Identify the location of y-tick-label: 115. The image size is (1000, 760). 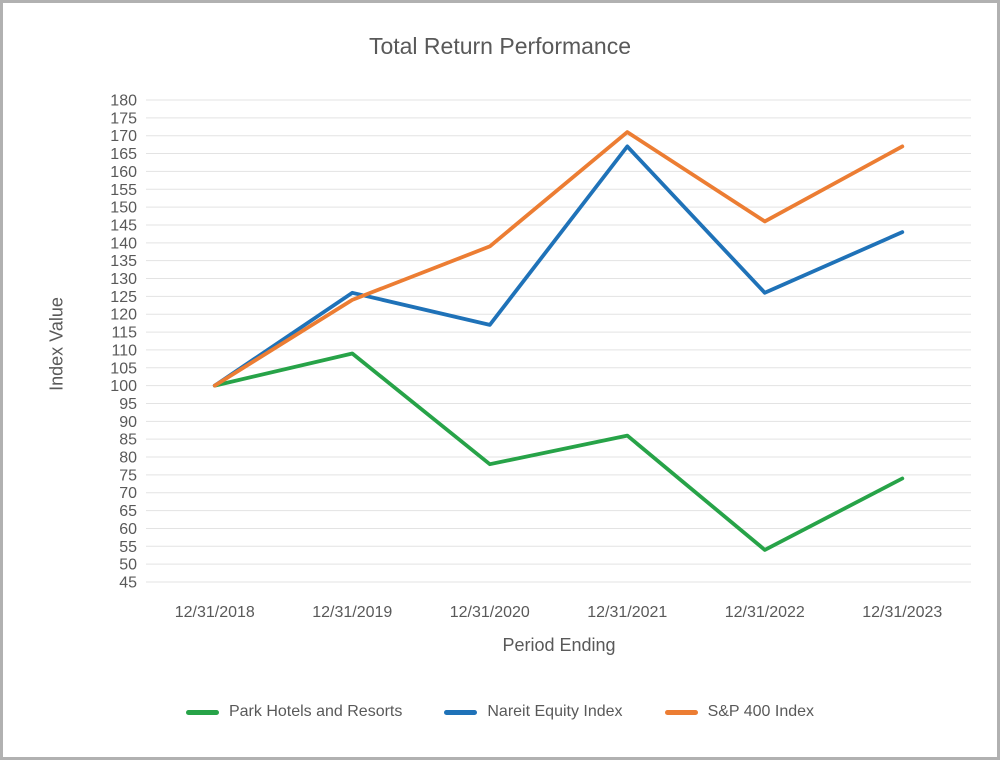
(124, 333).